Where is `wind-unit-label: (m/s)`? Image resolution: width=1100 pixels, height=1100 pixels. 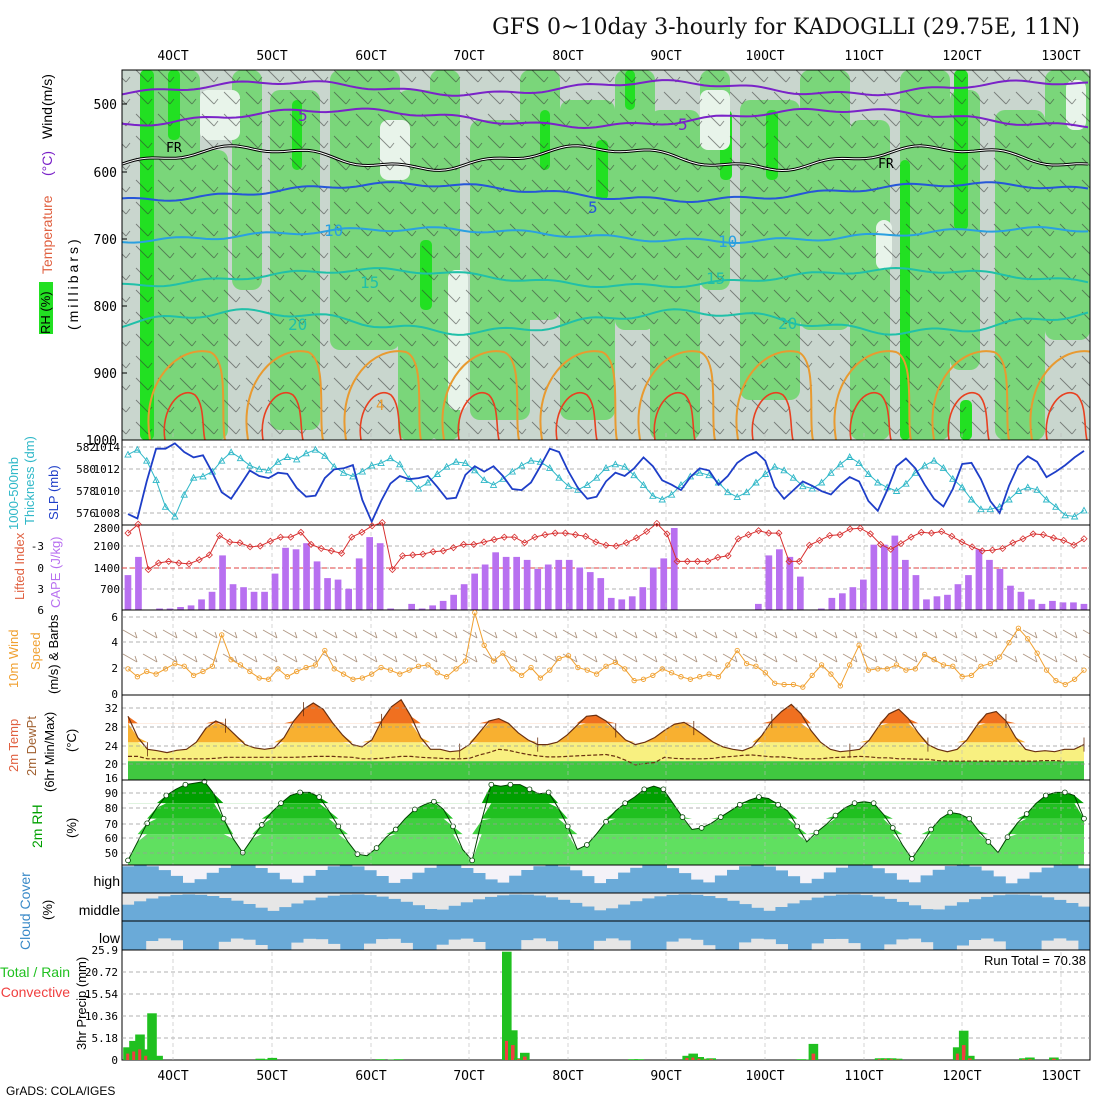
wind-unit-label: (m/s) is located at coordinates (47, 90).